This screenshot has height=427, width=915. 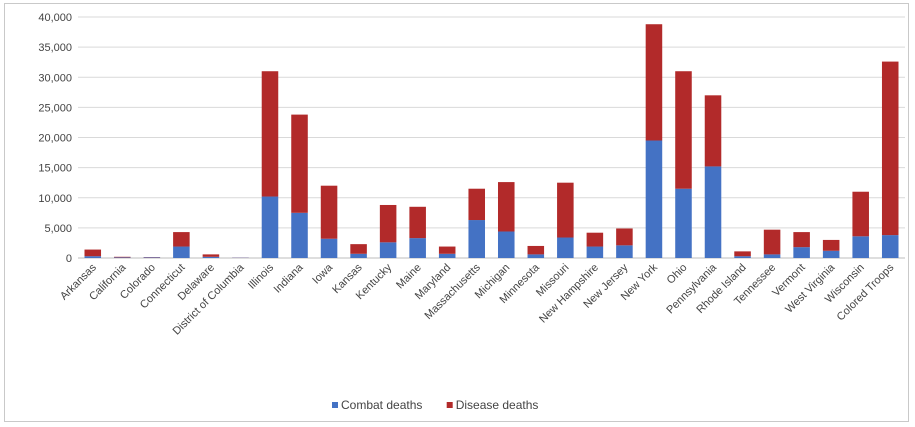 I want to click on legend-label: Disease deaths, so click(x=497, y=405).